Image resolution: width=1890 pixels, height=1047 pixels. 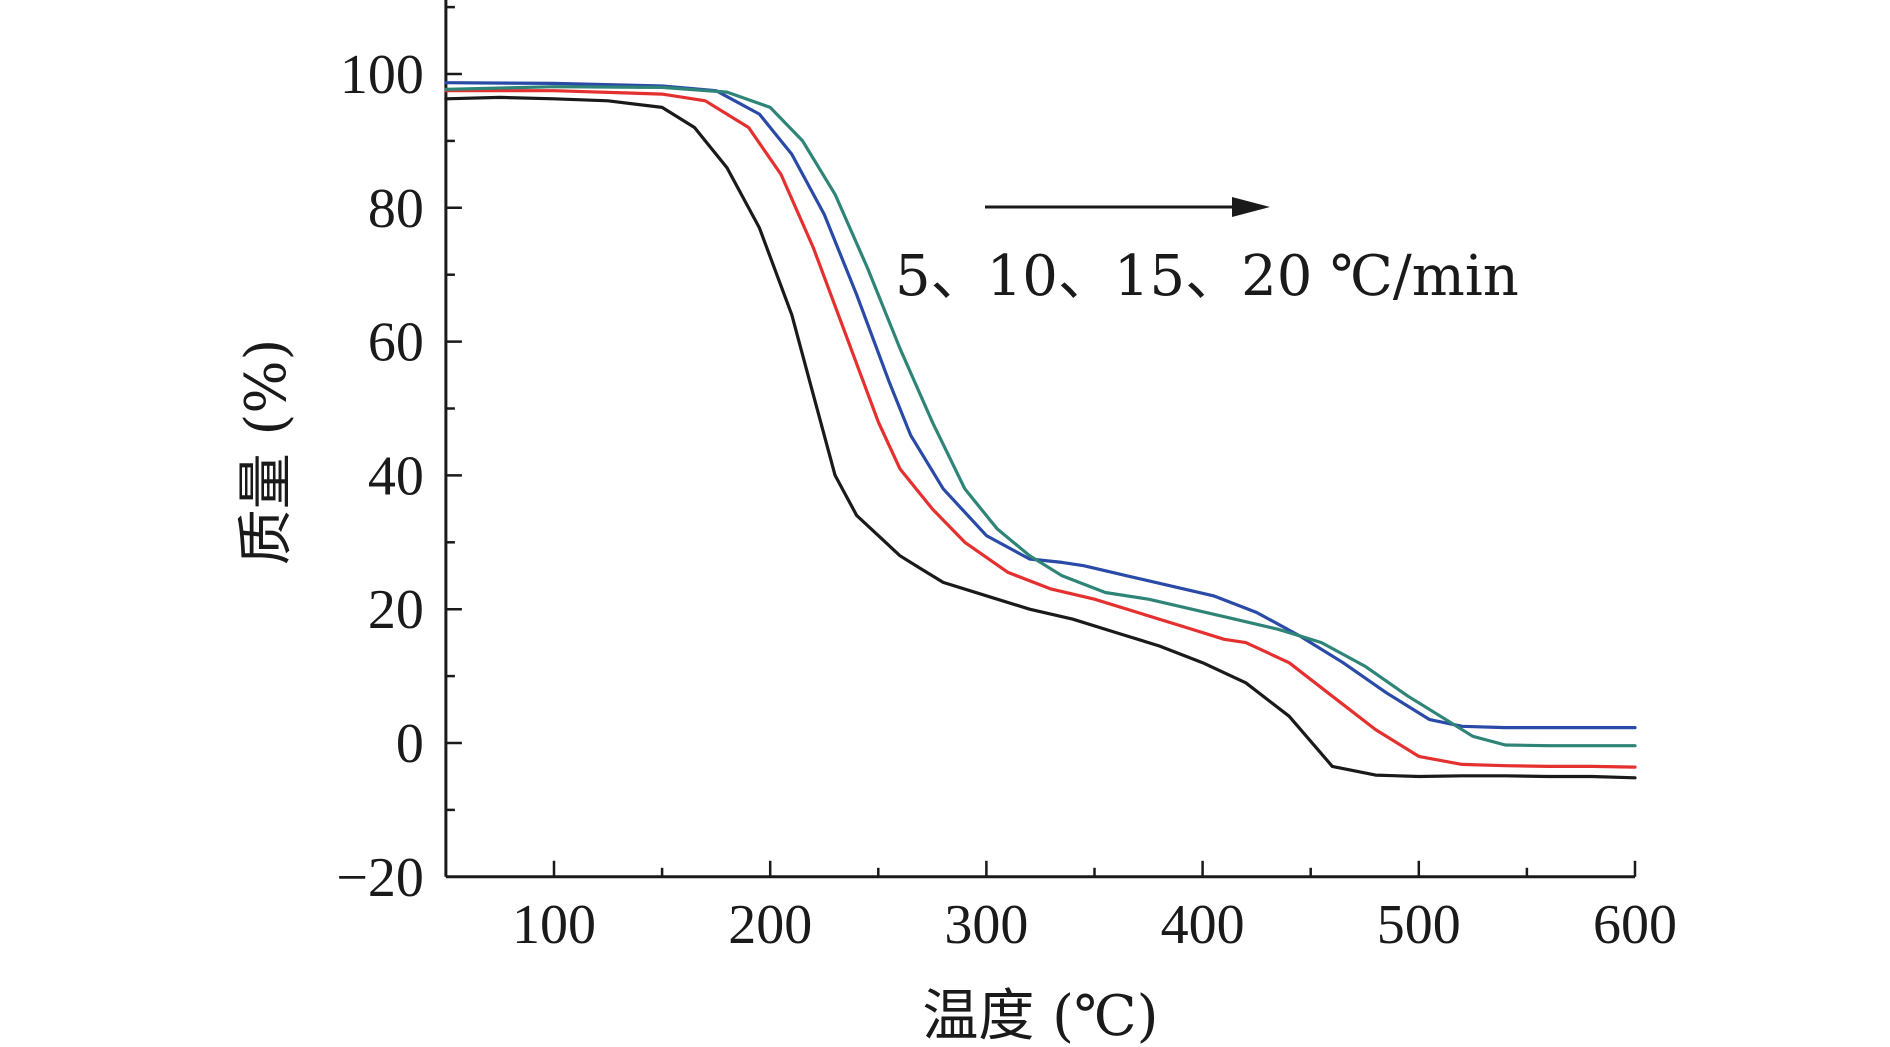 What do you see at coordinates (1635, 925) in the screenshot?
I see `x-tick-label: 600` at bounding box center [1635, 925].